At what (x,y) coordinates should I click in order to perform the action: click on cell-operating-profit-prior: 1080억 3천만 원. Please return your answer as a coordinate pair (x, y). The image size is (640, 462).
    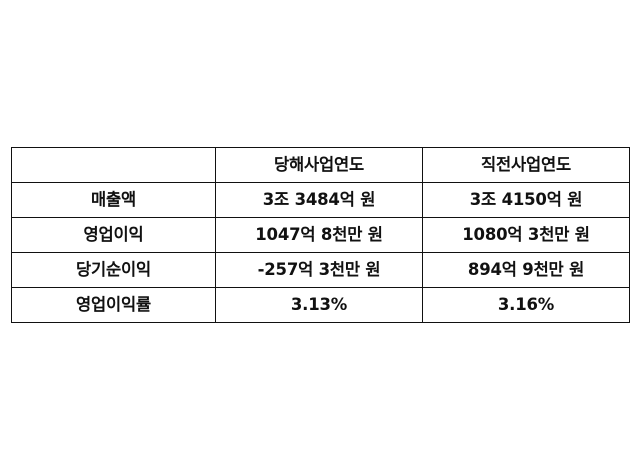
    Looking at the image, I should click on (526, 235).